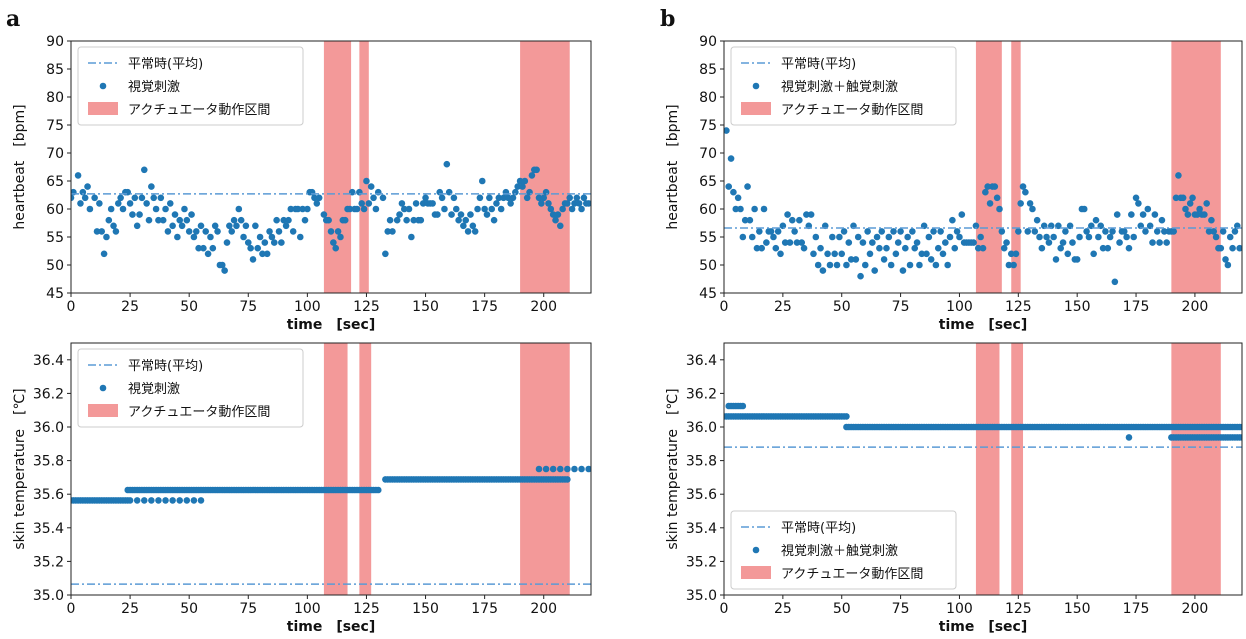  What do you see at coordinates (165, 366) in the screenshot?
I see `legend-entry-0: 平常時(平均)` at bounding box center [165, 366].